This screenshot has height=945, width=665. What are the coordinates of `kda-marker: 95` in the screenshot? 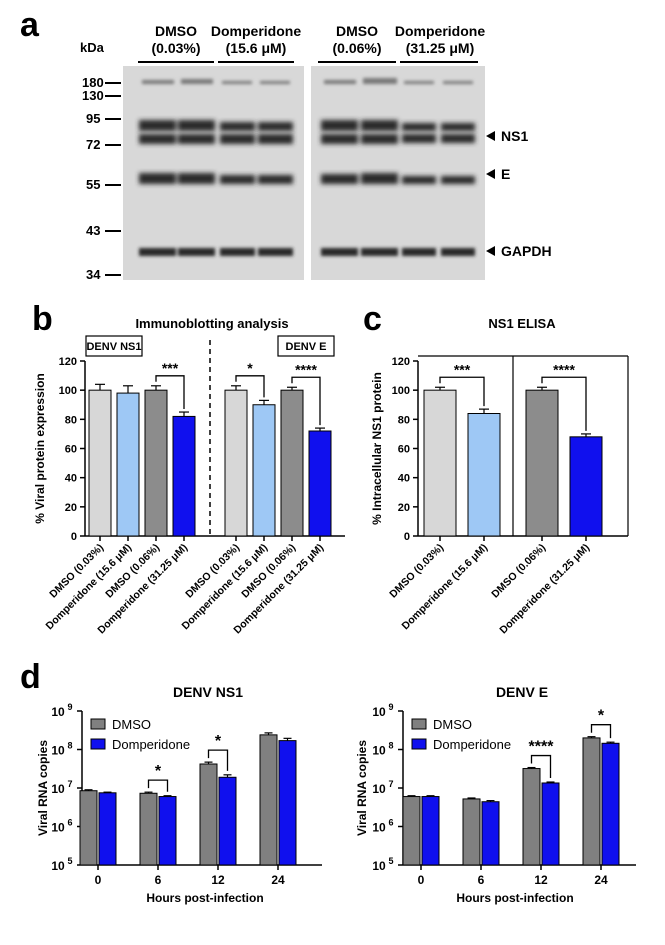 It's located at (93, 118).